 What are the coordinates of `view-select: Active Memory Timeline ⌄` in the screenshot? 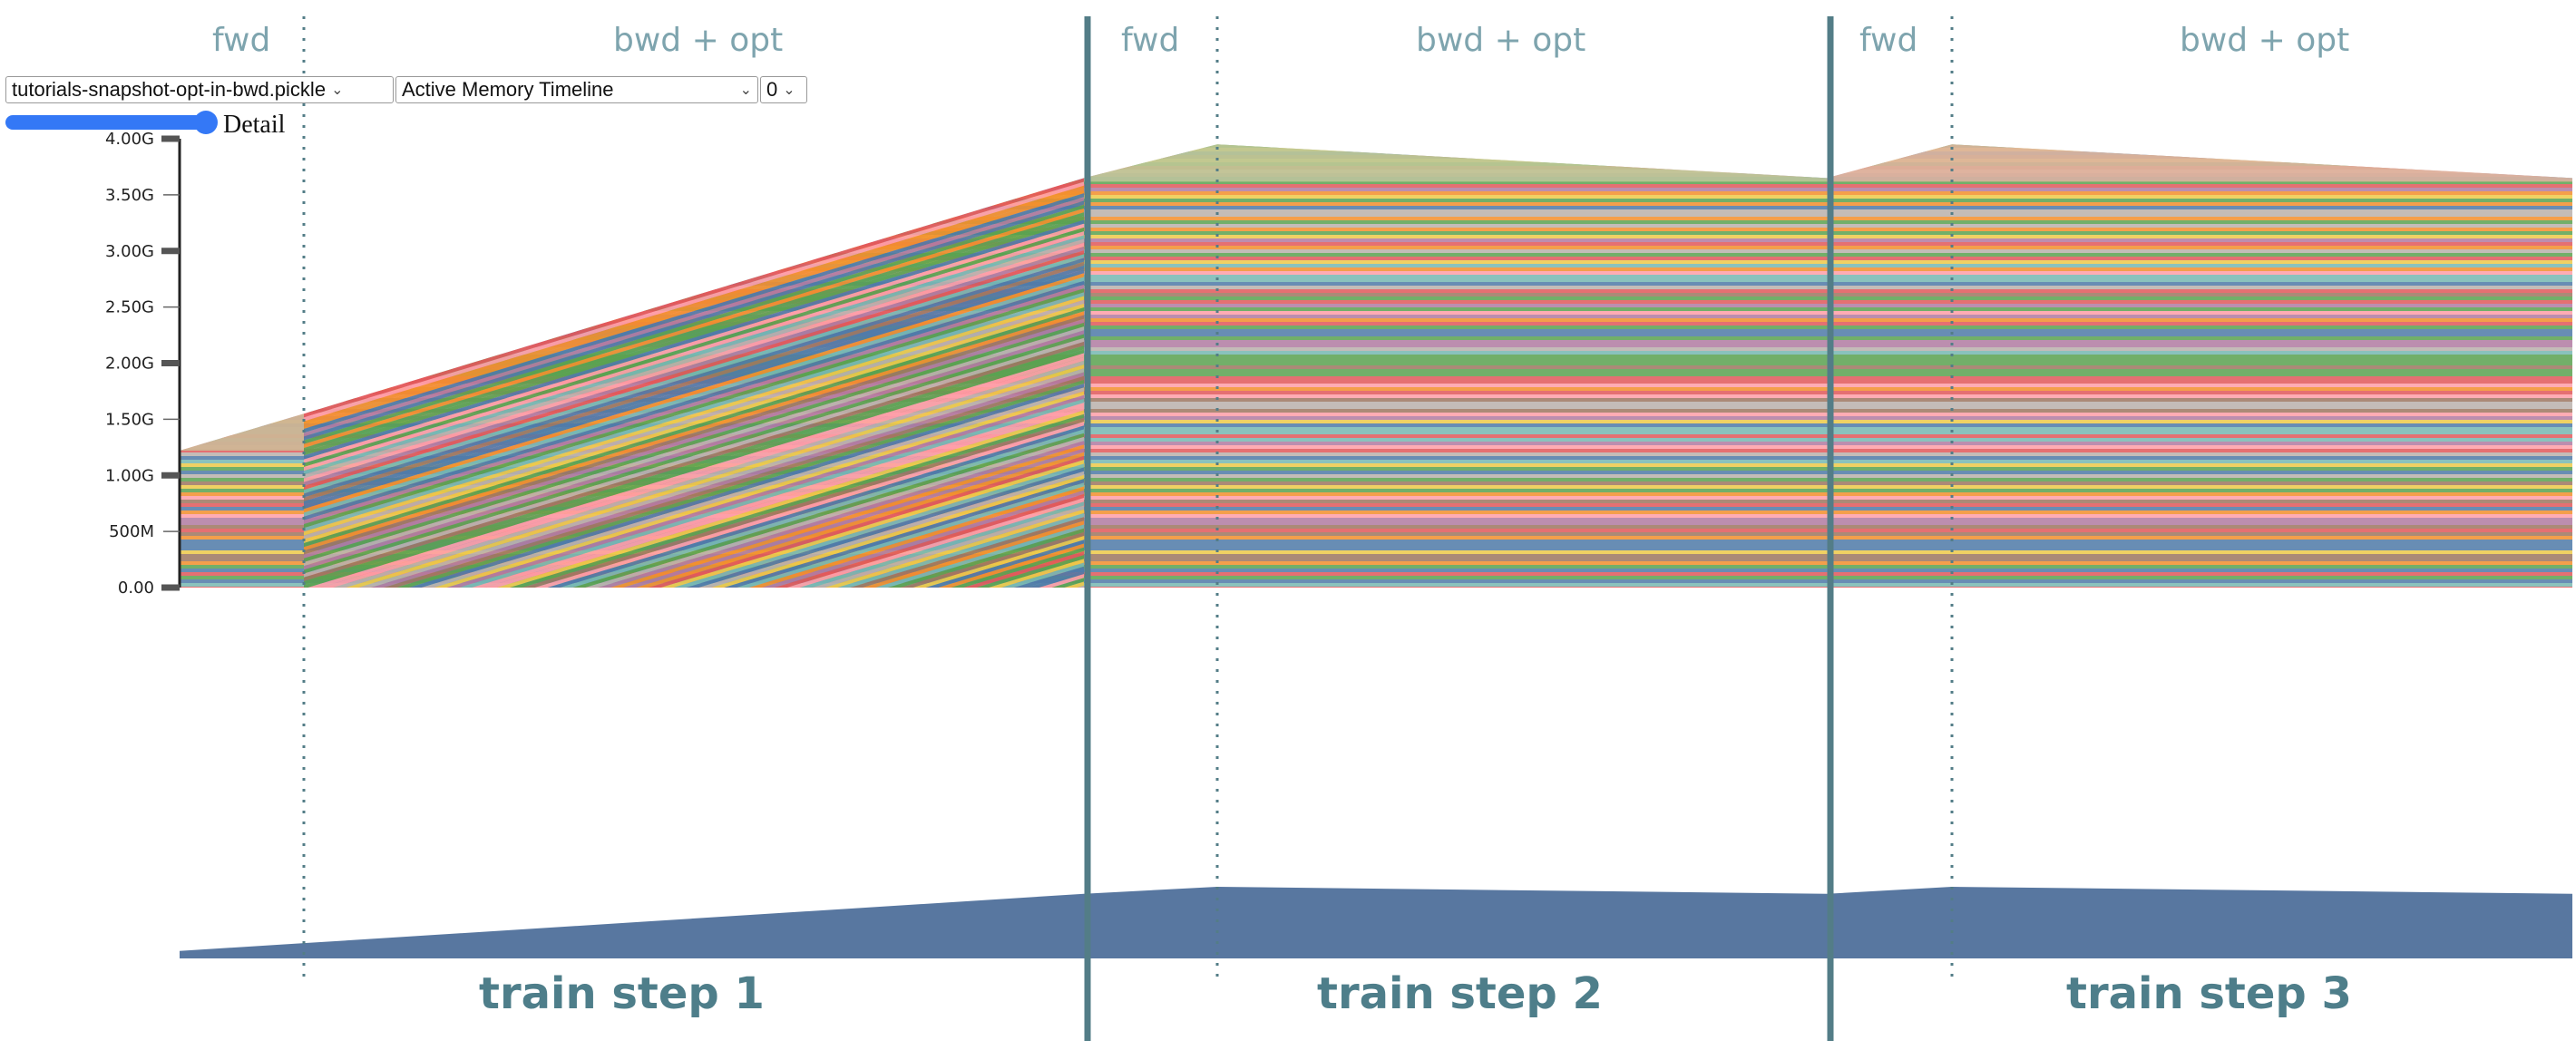 It's located at (576, 89).